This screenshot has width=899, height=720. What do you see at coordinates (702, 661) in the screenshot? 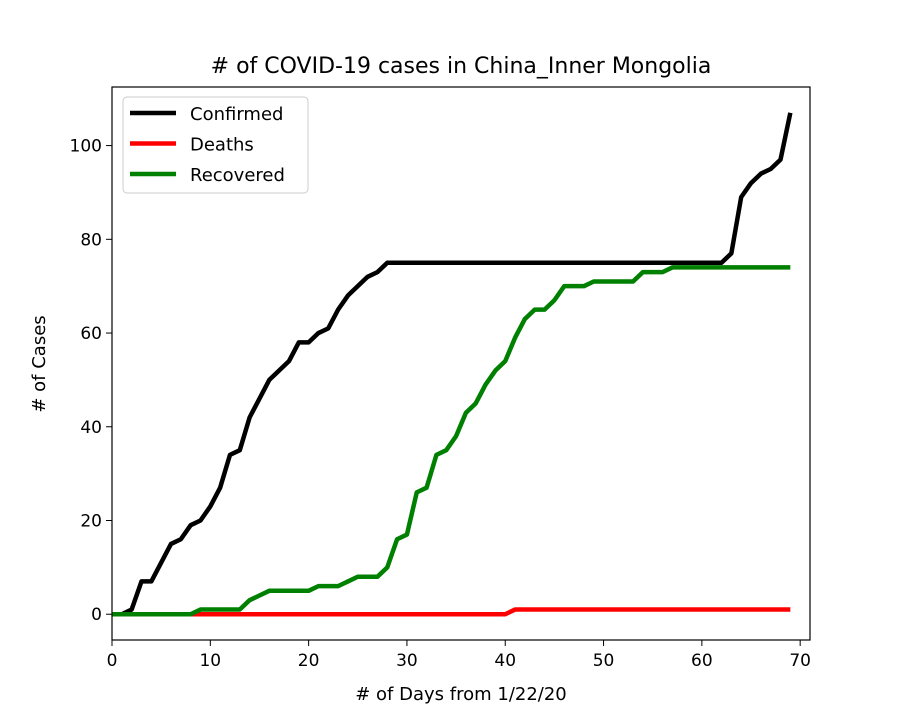
I see `x-tick-label: 60` at bounding box center [702, 661].